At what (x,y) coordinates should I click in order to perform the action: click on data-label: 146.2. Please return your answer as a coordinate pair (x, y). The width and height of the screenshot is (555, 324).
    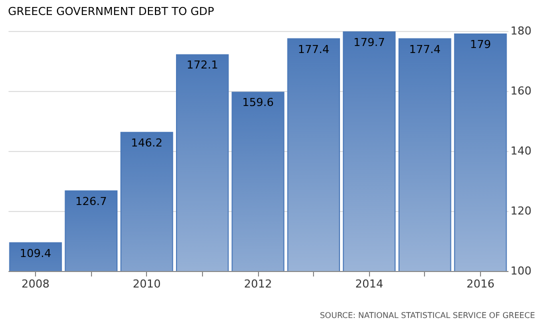
    Looking at the image, I should click on (147, 143).